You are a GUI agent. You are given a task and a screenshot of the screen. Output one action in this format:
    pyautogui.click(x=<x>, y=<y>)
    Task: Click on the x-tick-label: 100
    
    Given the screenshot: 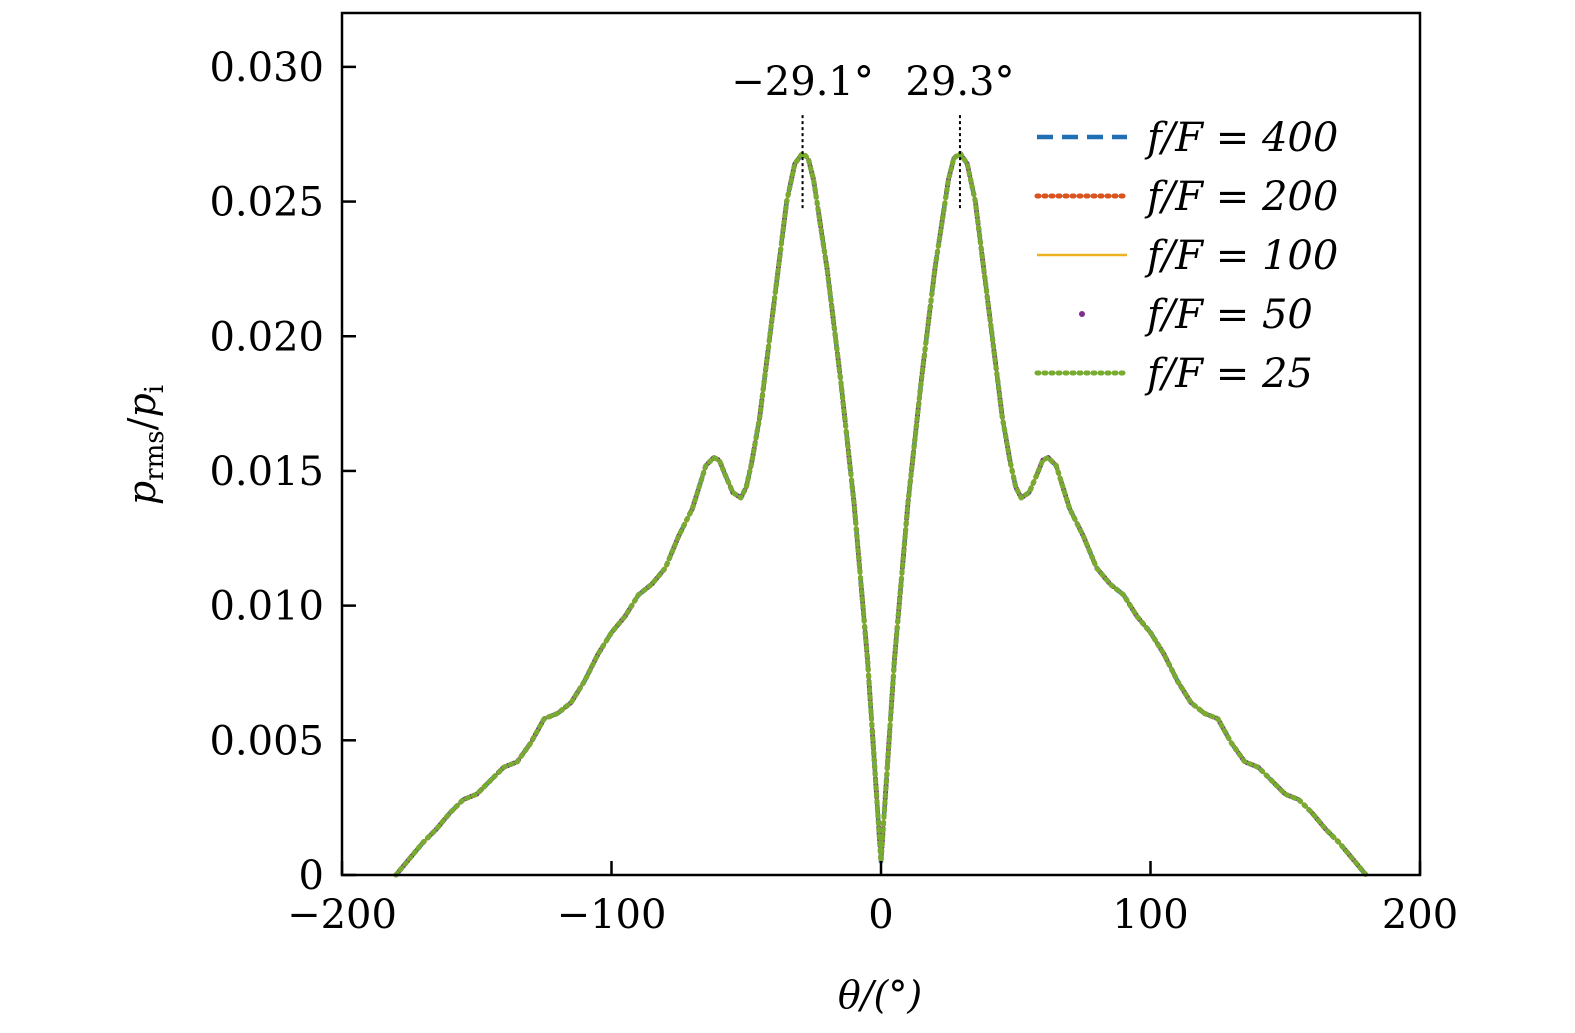 What is the action you would take?
    pyautogui.click(x=1150, y=915)
    